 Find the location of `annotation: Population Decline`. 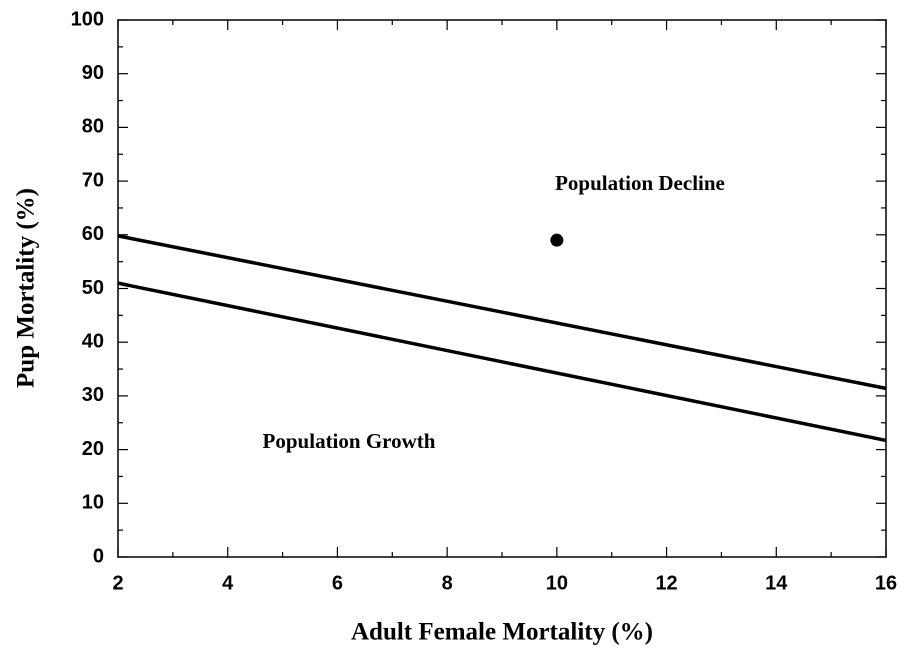

annotation: Population Decline is located at coordinates (640, 183).